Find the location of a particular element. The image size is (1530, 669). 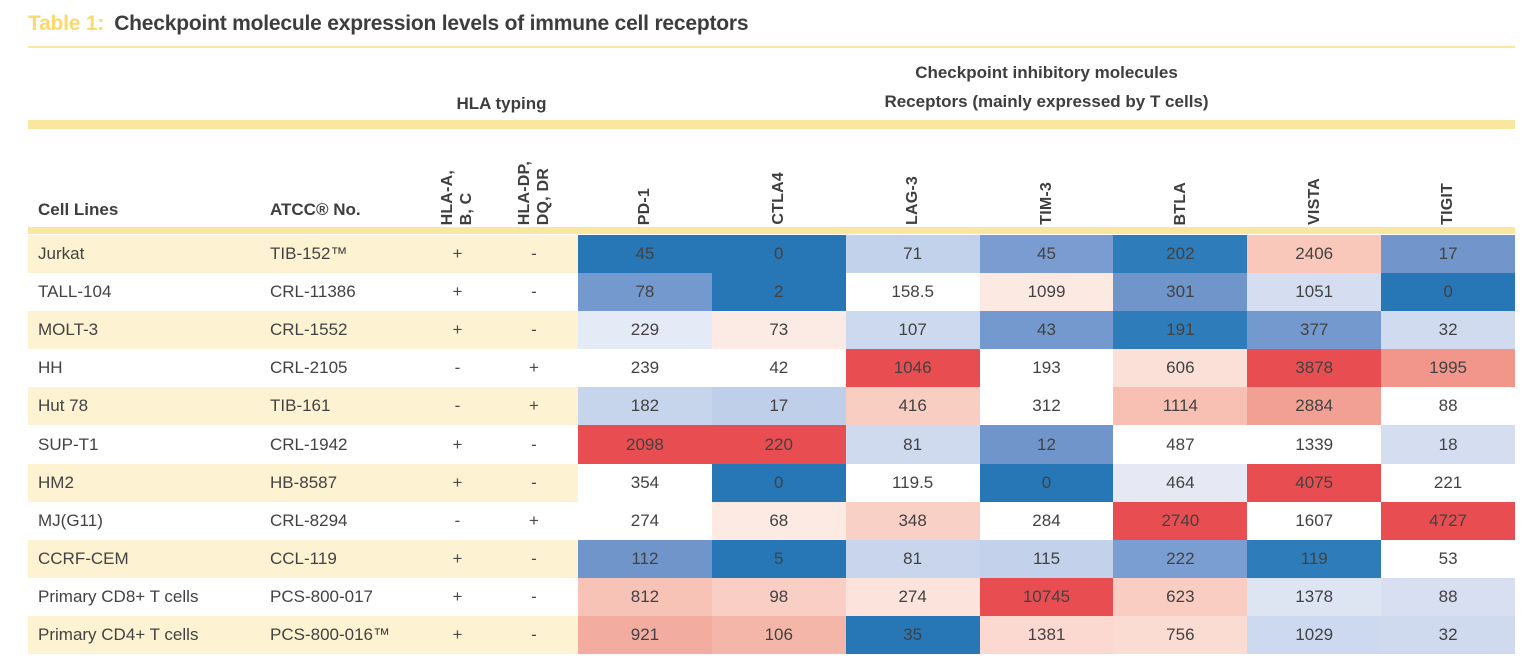

col-header-rotated: VISTA is located at coordinates (1314, 177).